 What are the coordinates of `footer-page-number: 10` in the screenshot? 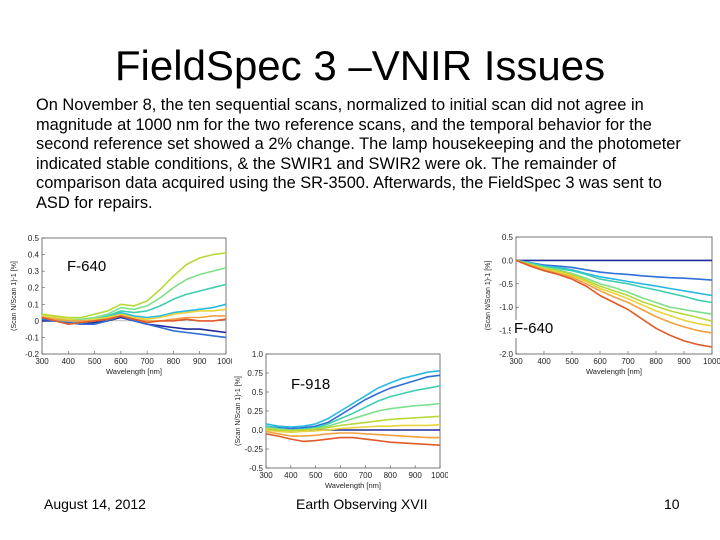 It's located at (672, 504).